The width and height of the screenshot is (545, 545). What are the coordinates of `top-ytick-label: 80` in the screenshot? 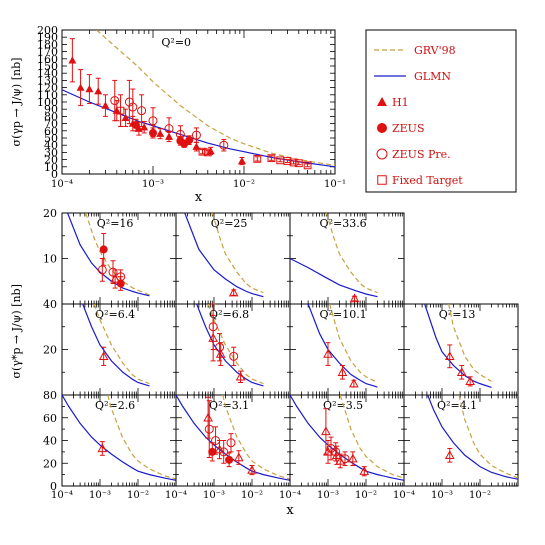 It's located at (51, 116).